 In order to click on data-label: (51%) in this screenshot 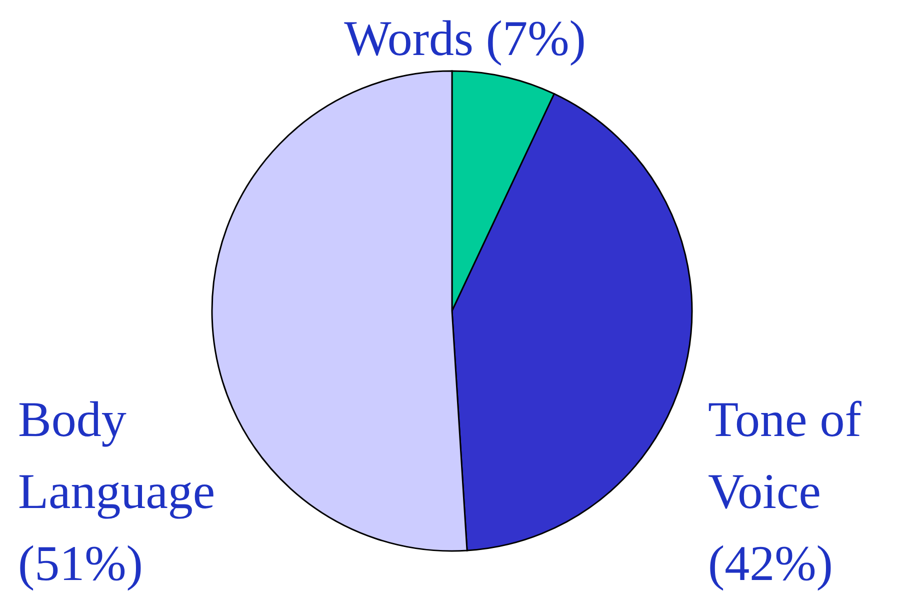, I will do `click(80, 563)`.